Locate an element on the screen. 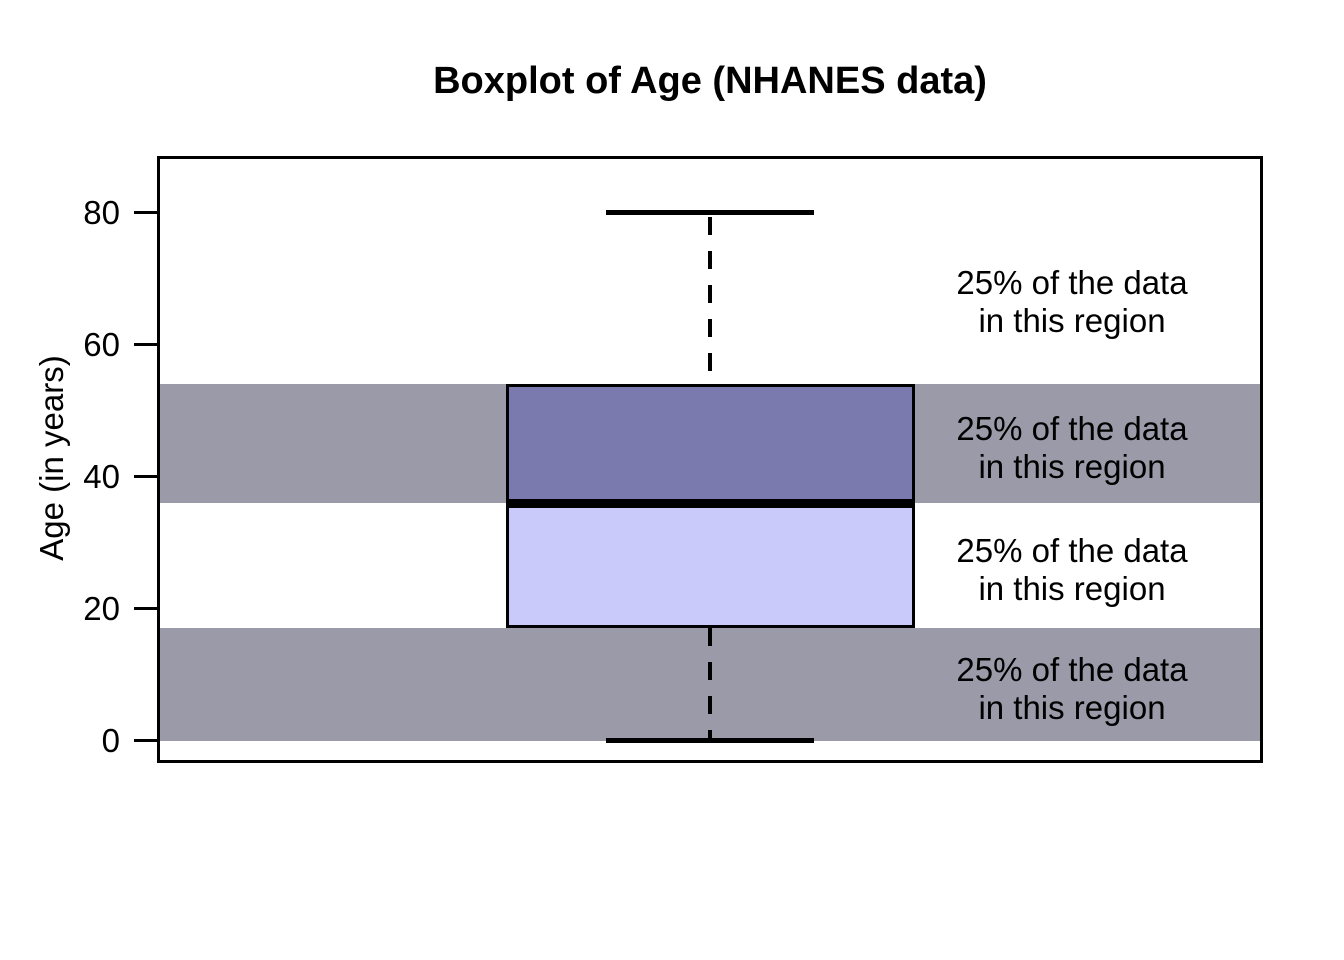  upper-whisker-line is located at coordinates (710, 300).